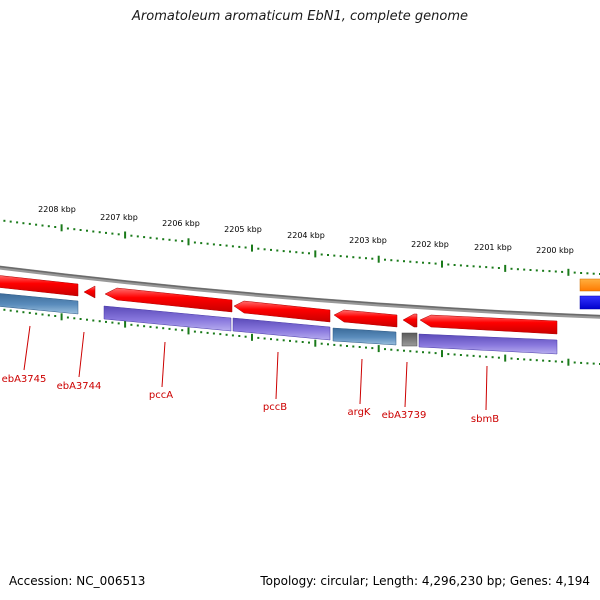  I want to click on cds-block-pccB, so click(281, 329).